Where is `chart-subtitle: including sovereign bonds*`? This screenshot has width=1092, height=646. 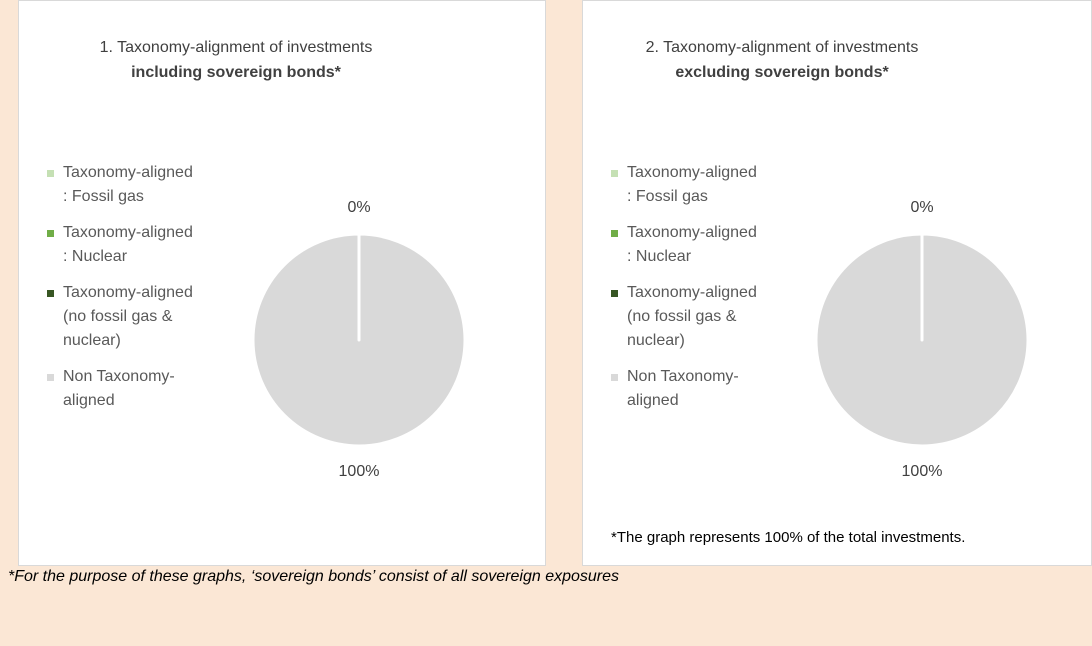 chart-subtitle: including sovereign bonds* is located at coordinates (236, 72).